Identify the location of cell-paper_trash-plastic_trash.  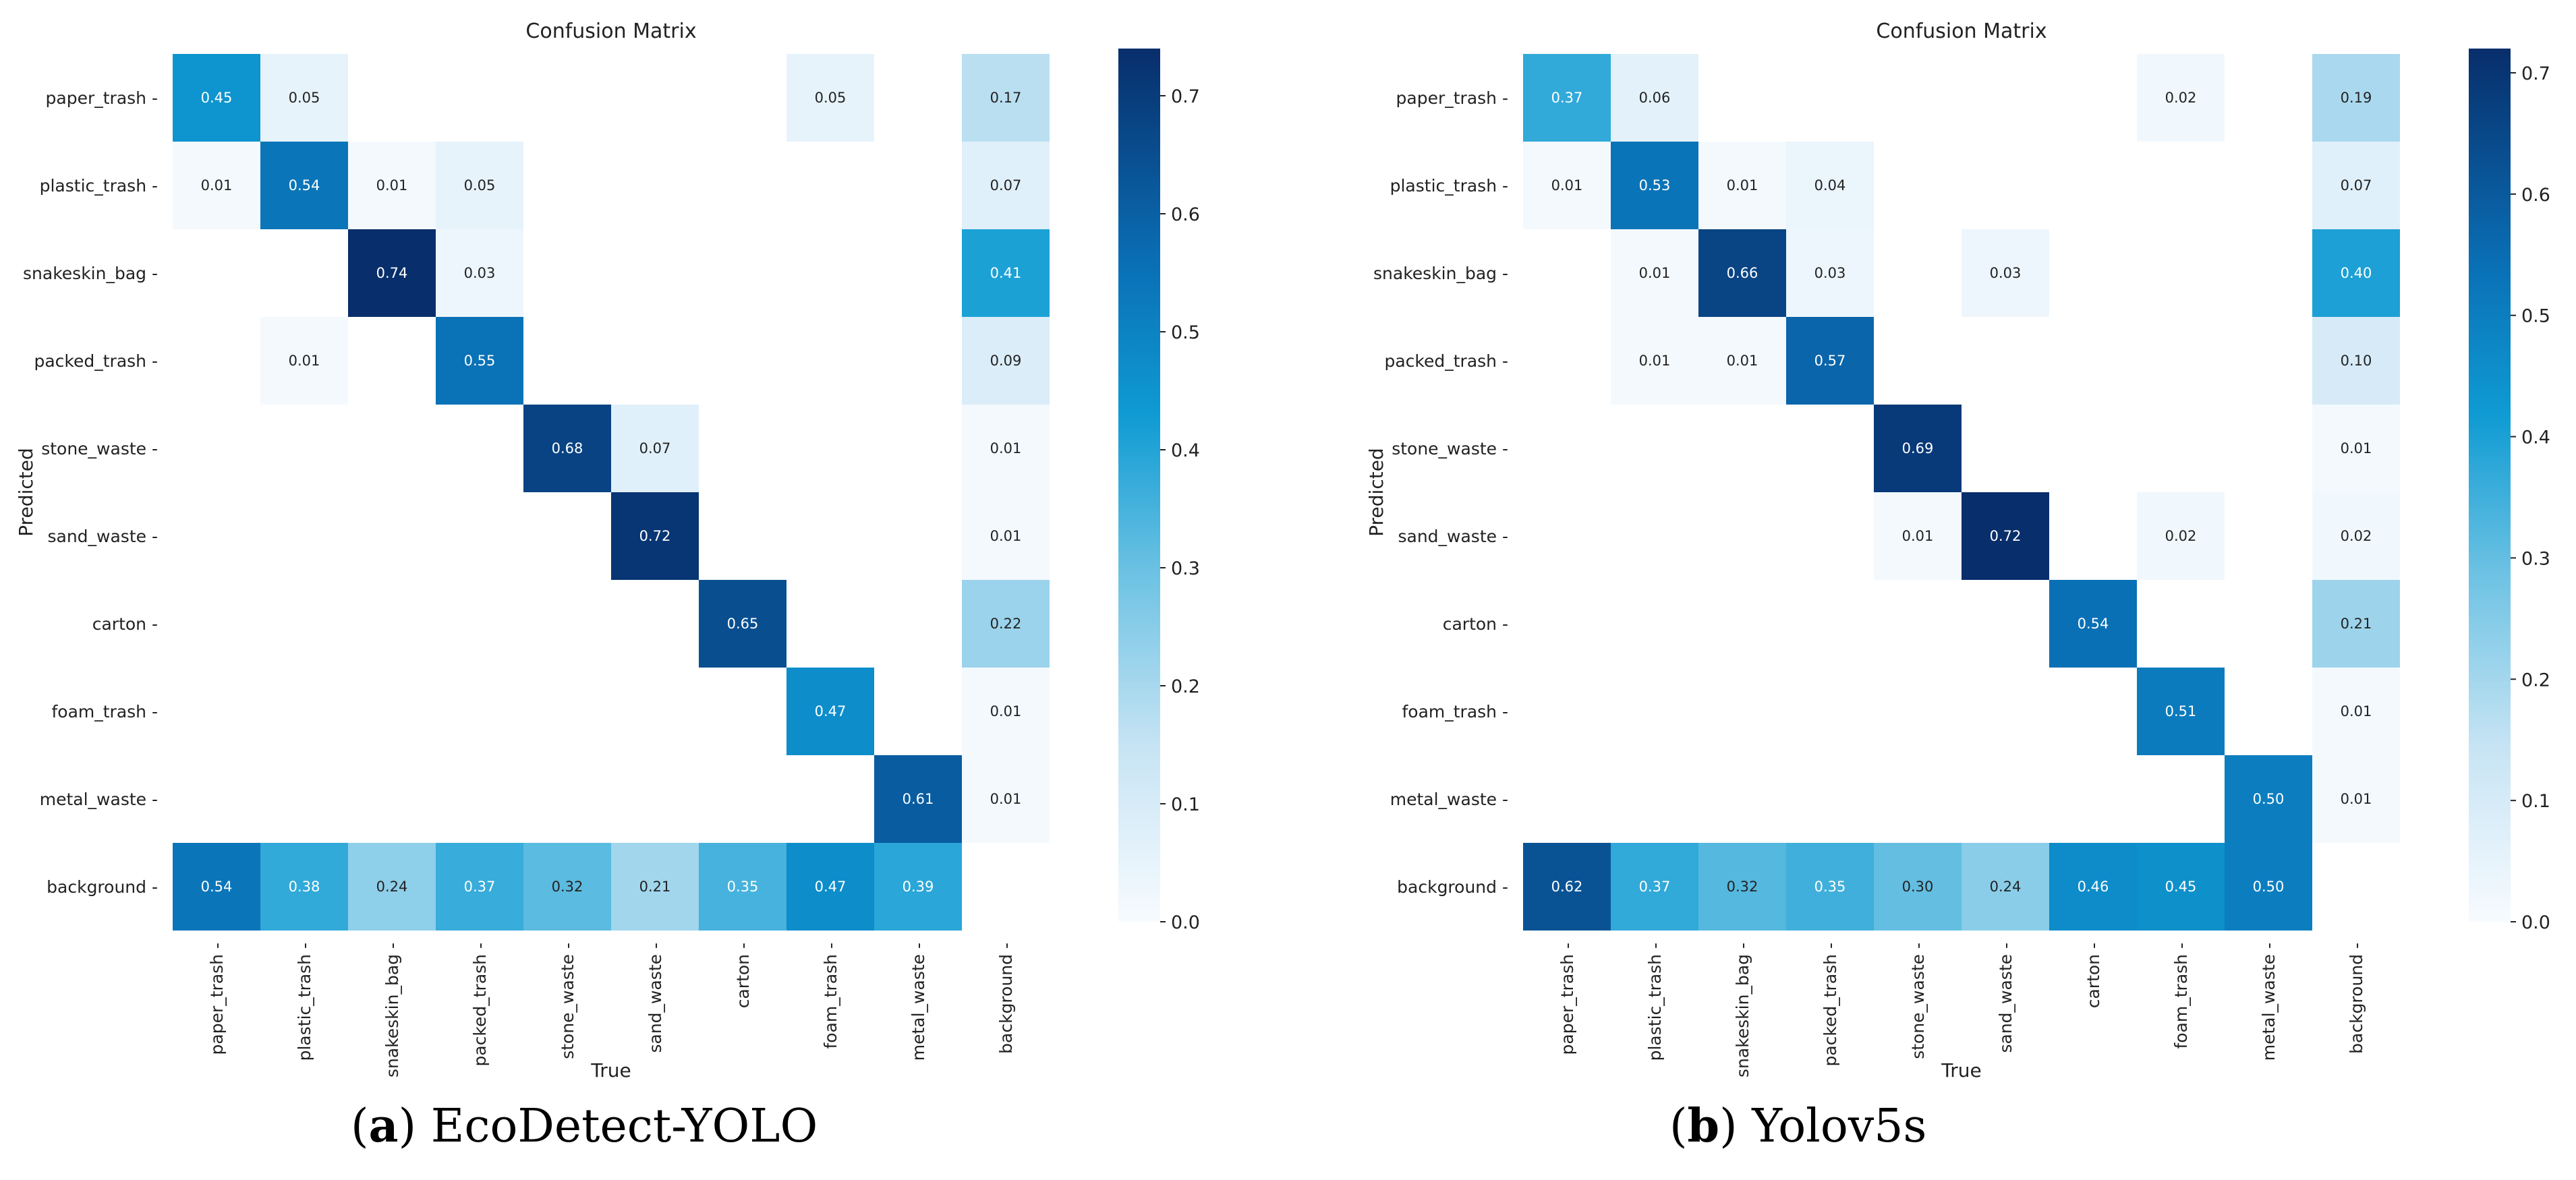
(304, 98).